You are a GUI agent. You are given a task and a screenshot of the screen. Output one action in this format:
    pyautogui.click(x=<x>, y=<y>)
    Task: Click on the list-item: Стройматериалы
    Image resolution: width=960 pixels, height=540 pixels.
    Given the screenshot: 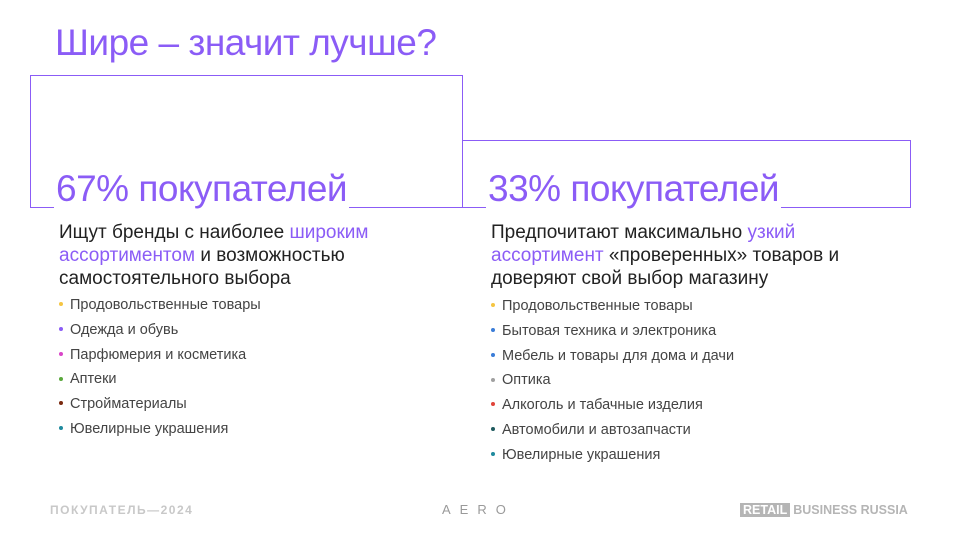 What is the action you would take?
    pyautogui.click(x=160, y=404)
    